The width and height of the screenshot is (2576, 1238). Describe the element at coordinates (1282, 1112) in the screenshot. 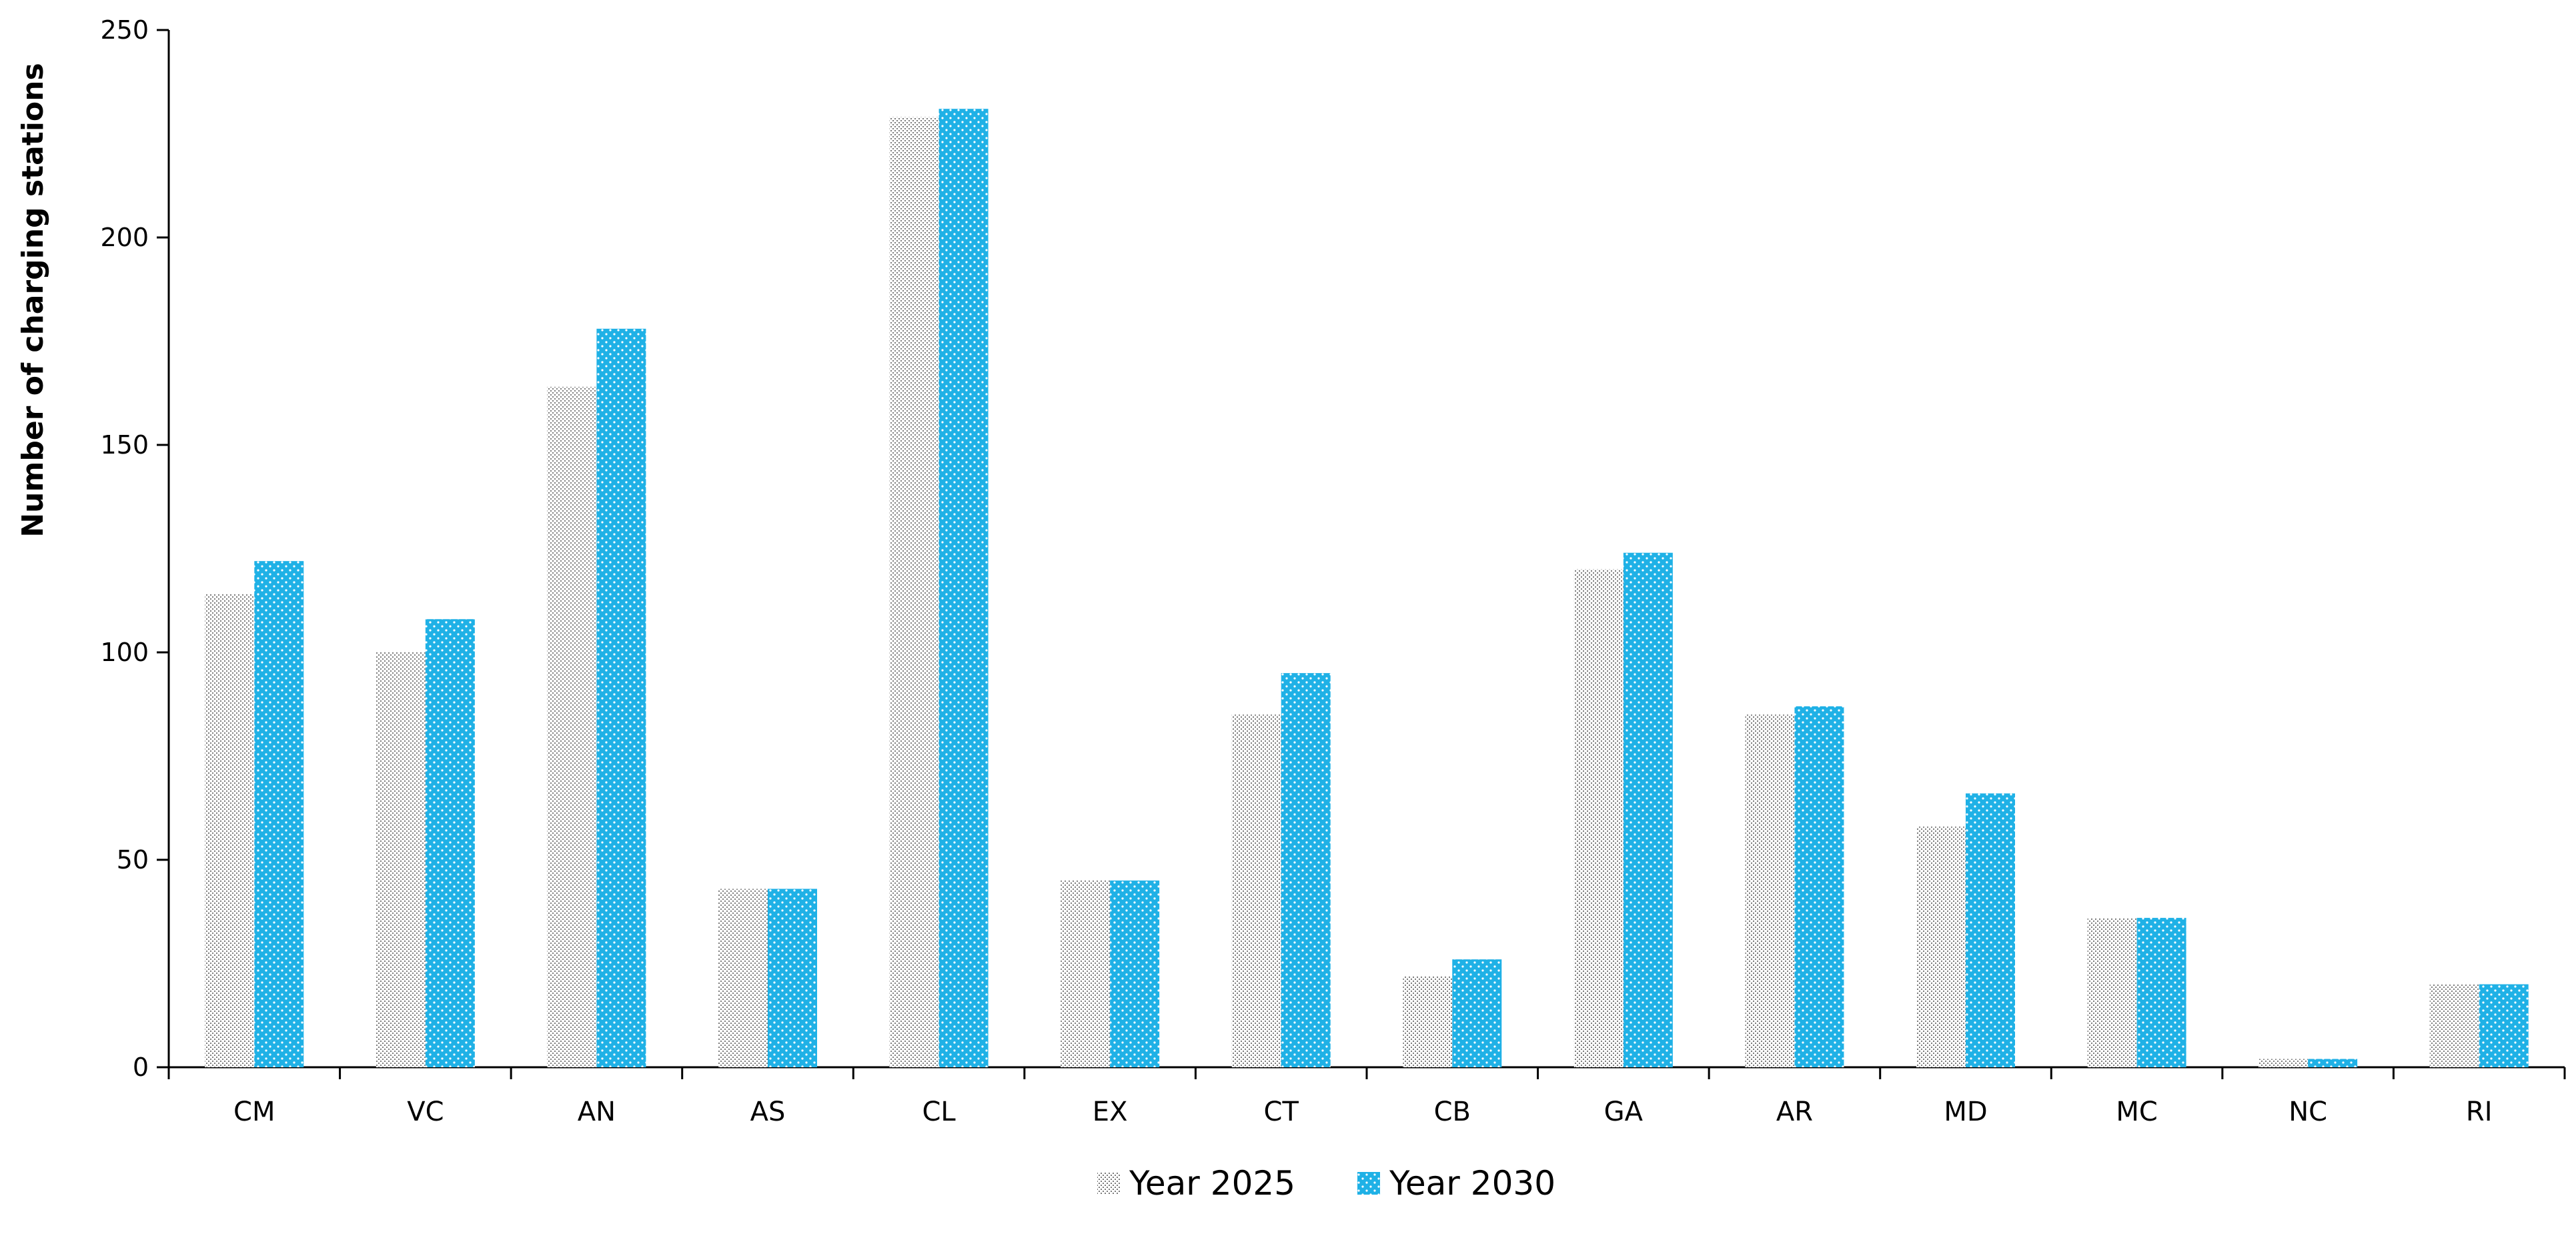

I see `x-category-label: CT` at that location.